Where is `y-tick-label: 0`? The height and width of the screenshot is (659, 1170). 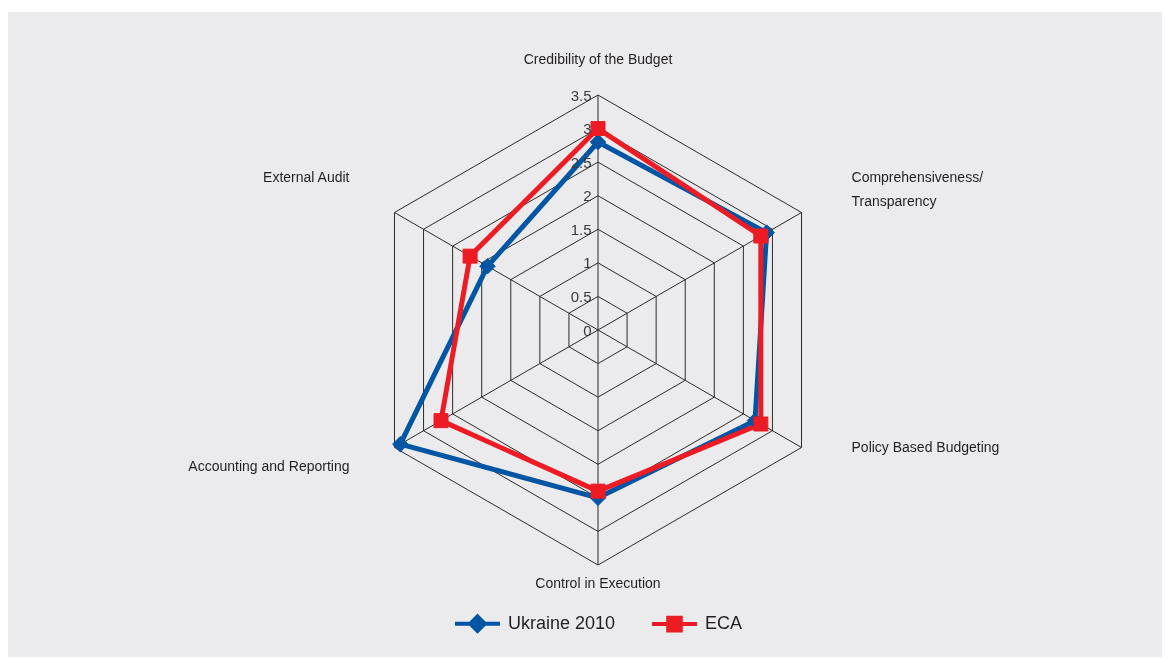
y-tick-label: 0 is located at coordinates (587, 330).